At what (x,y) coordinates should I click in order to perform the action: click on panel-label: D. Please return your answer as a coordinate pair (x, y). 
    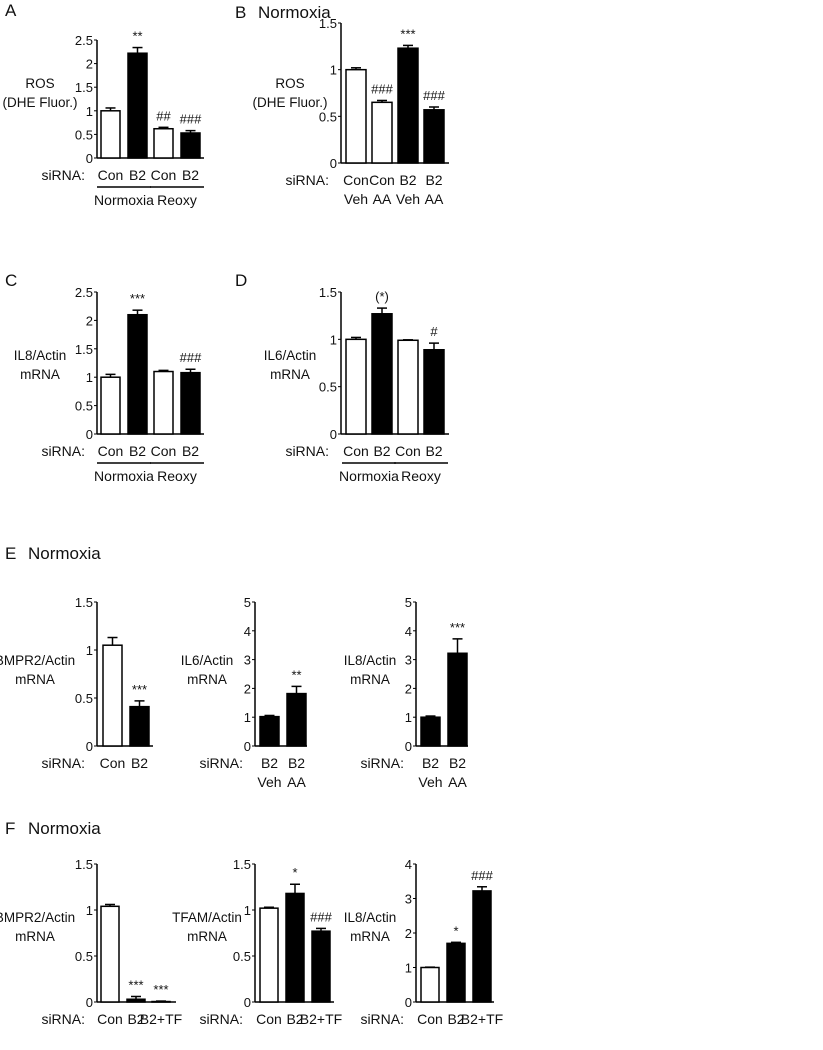
    Looking at the image, I should click on (241, 280).